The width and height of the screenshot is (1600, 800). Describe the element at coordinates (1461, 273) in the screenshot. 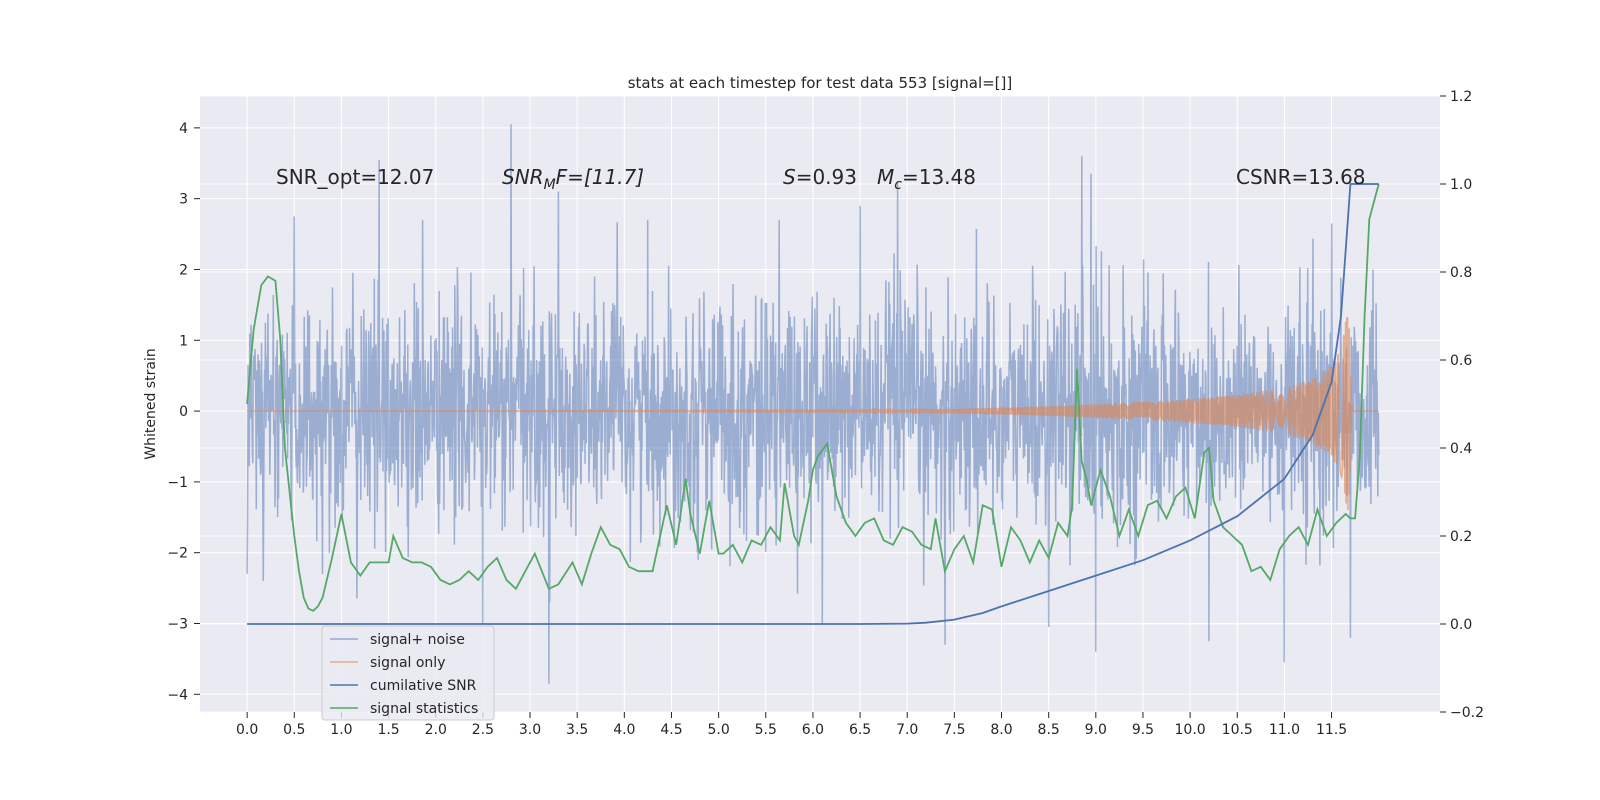

I see `y2-tick-label: 0.8` at that location.